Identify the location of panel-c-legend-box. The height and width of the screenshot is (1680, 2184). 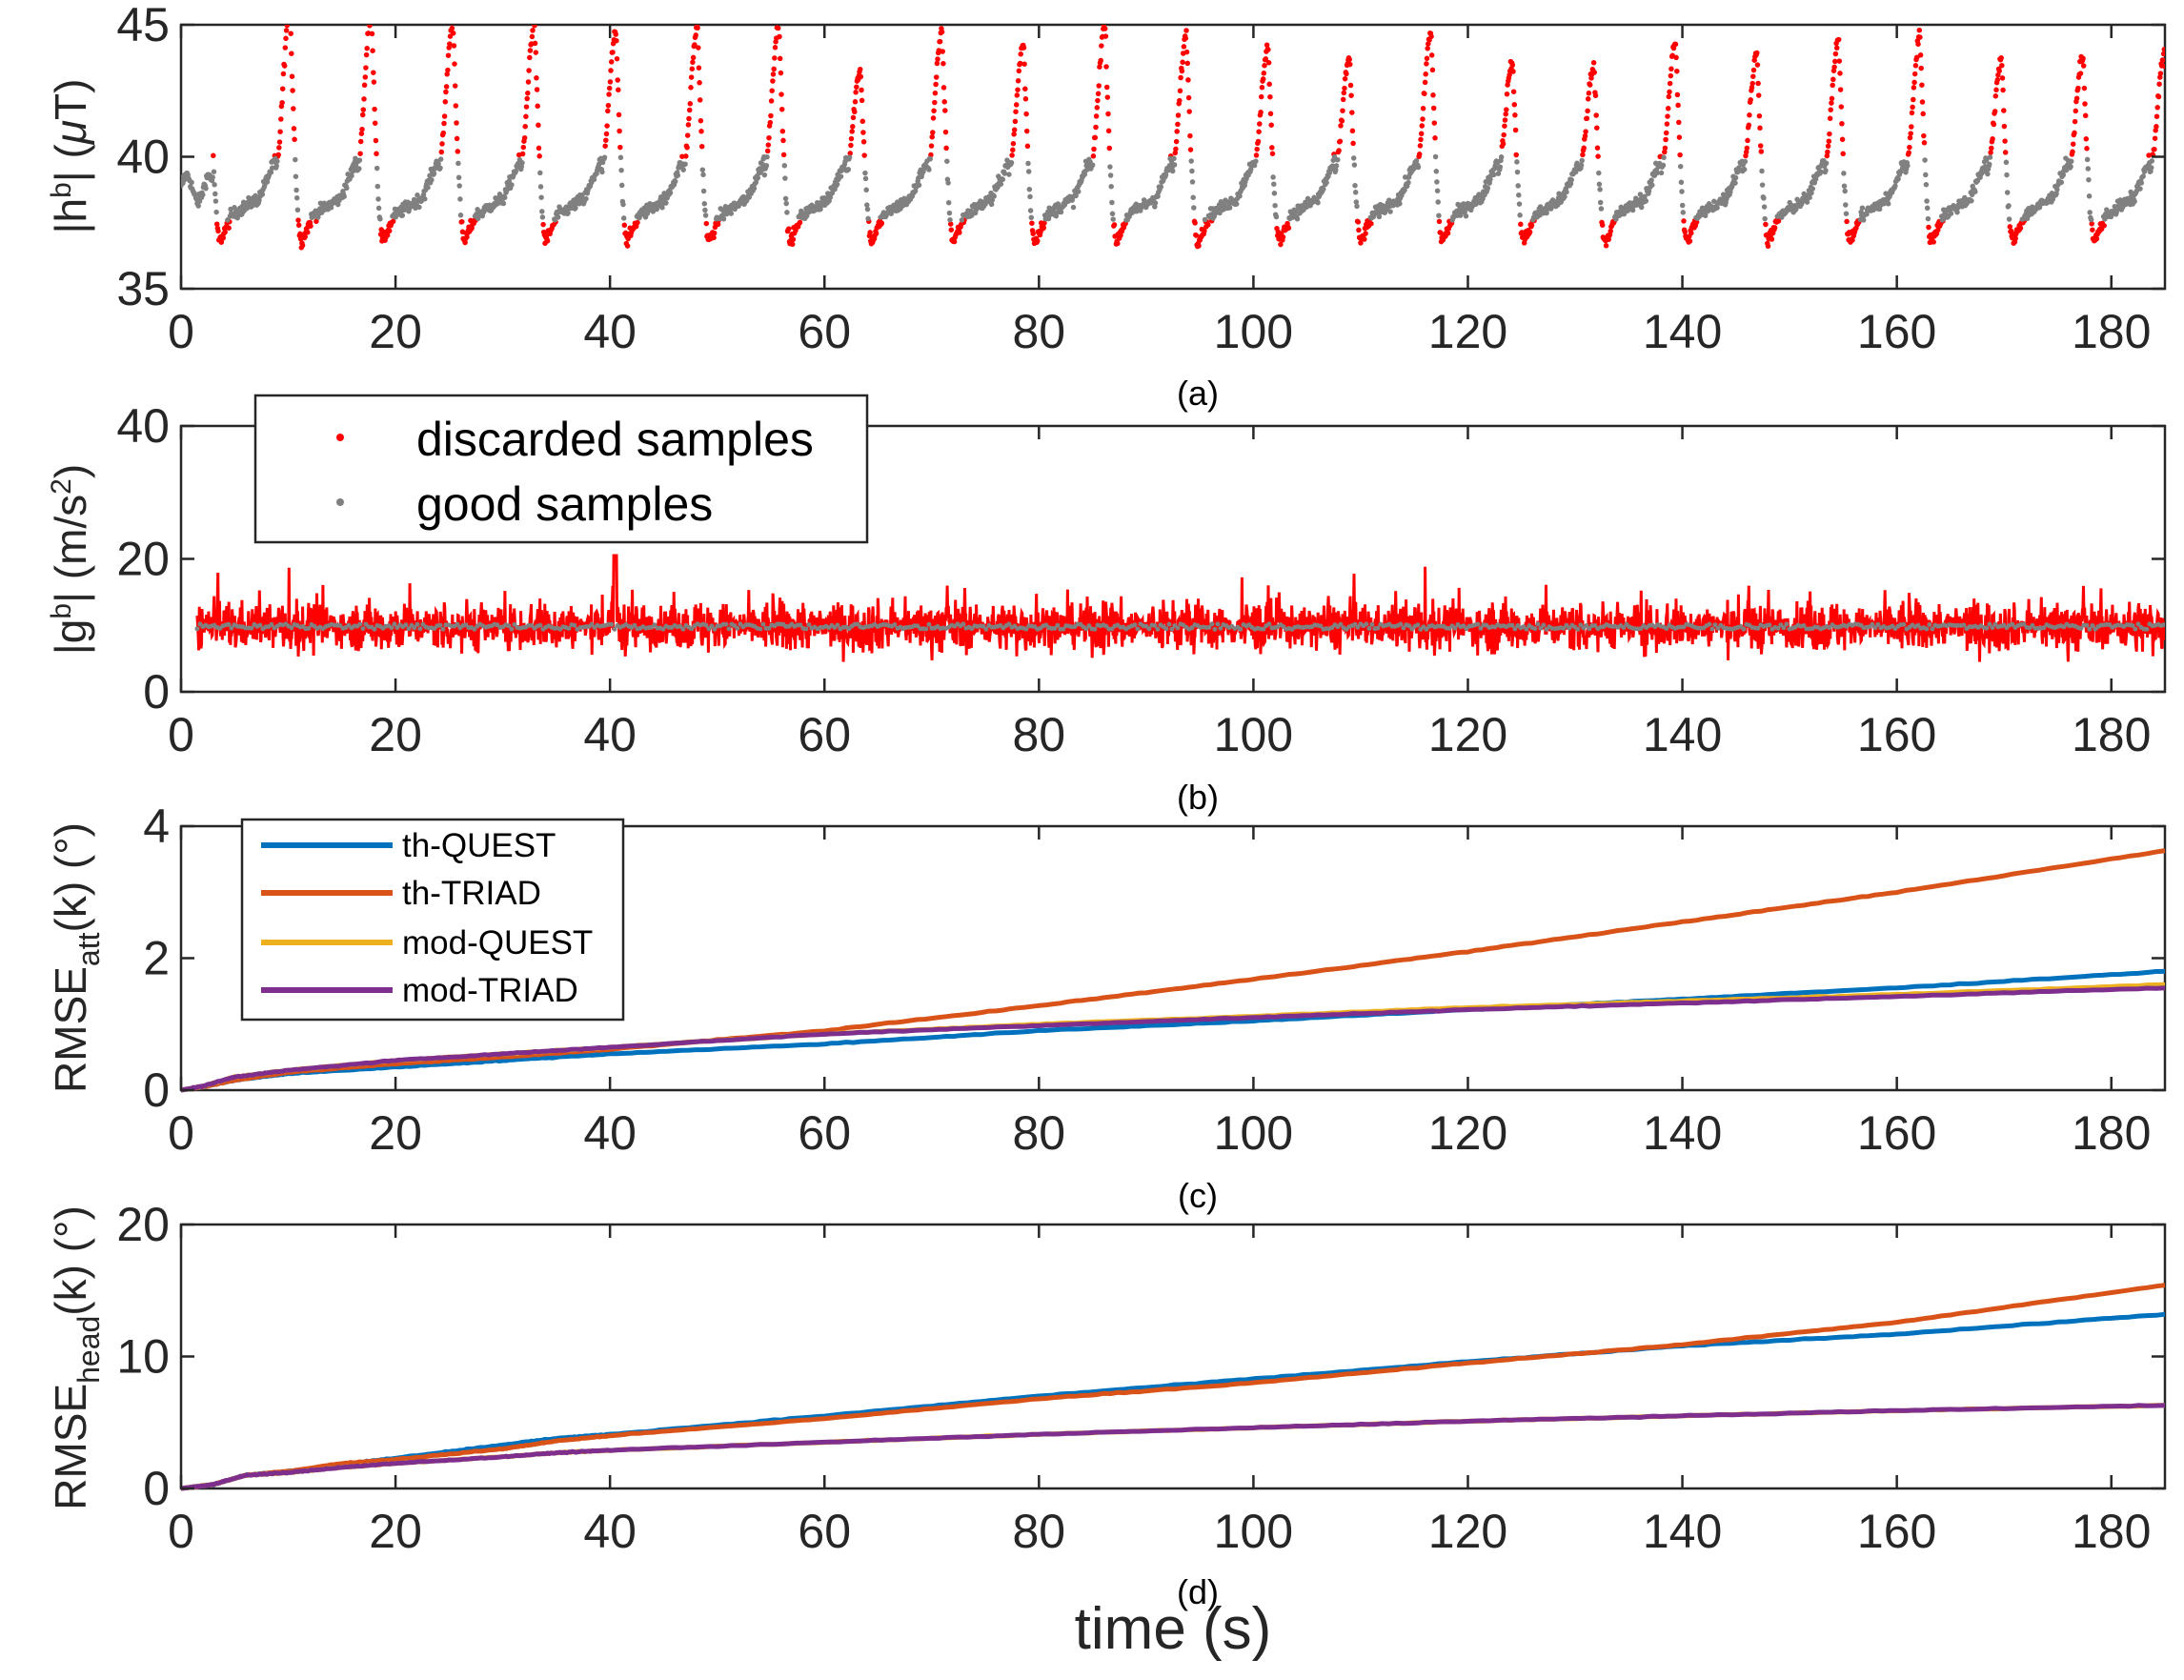
(433, 920).